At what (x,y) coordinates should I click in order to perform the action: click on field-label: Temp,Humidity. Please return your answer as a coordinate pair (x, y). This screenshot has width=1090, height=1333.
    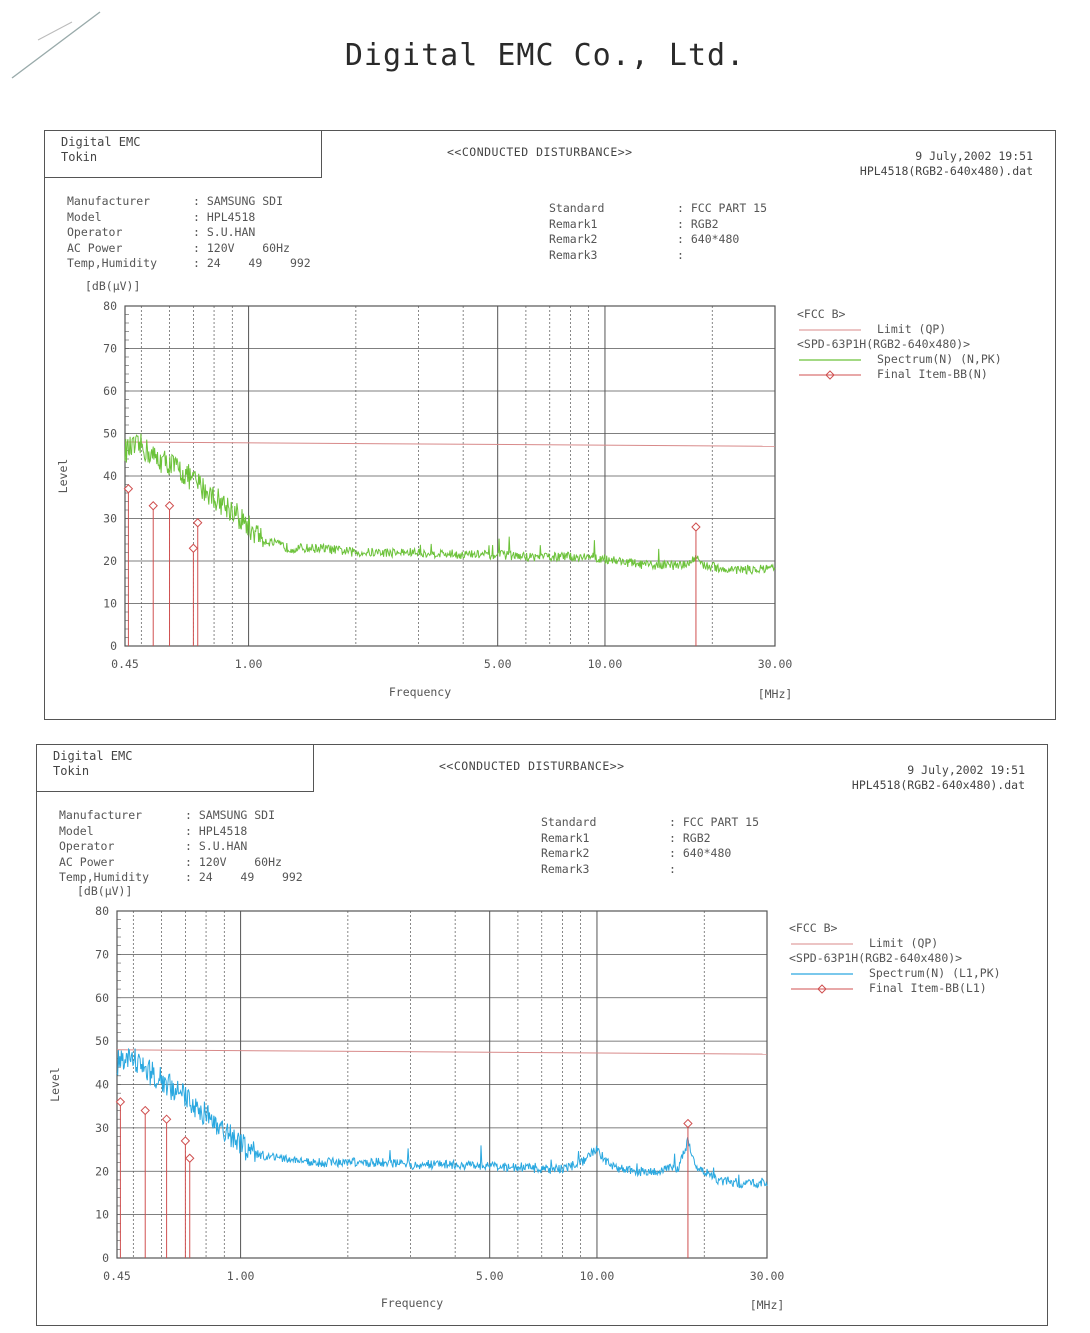
    Looking at the image, I should click on (104, 877).